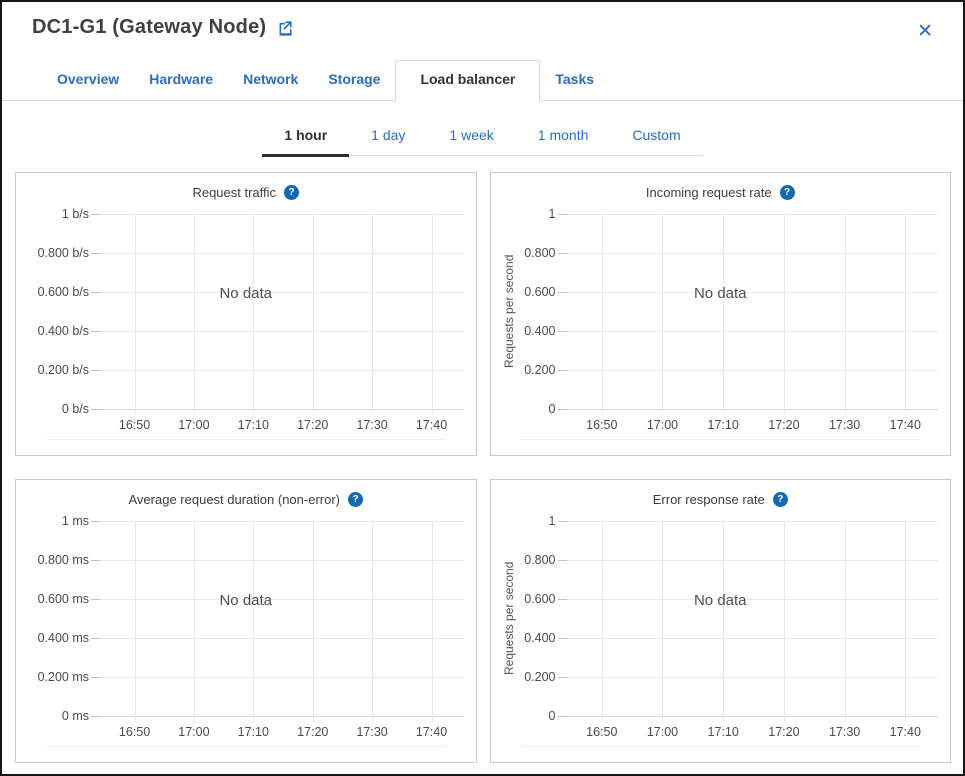 The width and height of the screenshot is (965, 776). I want to click on title-wrap: DC1-G1 (Gateway Node), so click(162, 27).